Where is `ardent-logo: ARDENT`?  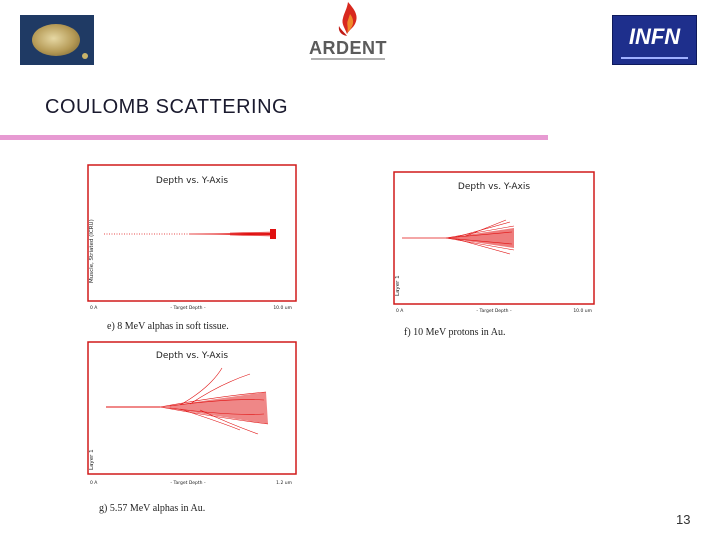 ardent-logo: ARDENT is located at coordinates (348, 32).